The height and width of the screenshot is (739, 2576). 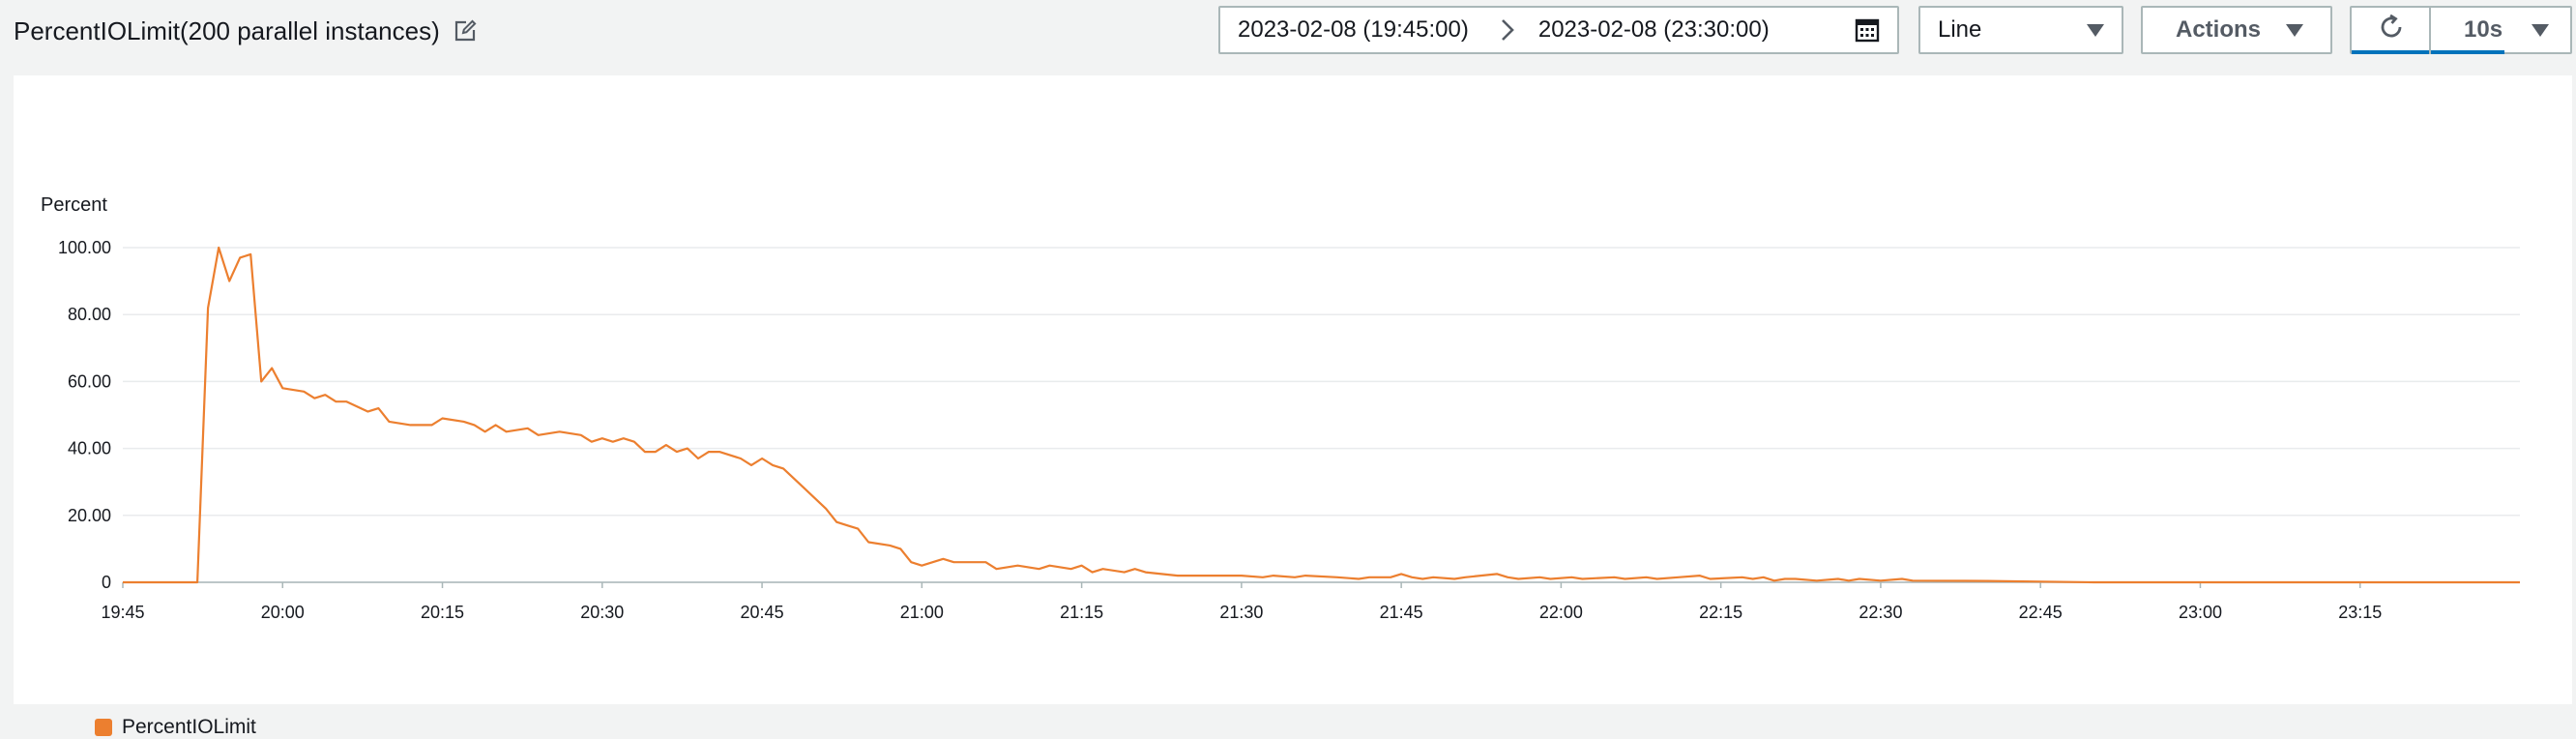 What do you see at coordinates (103, 728) in the screenshot?
I see `legend-swatch` at bounding box center [103, 728].